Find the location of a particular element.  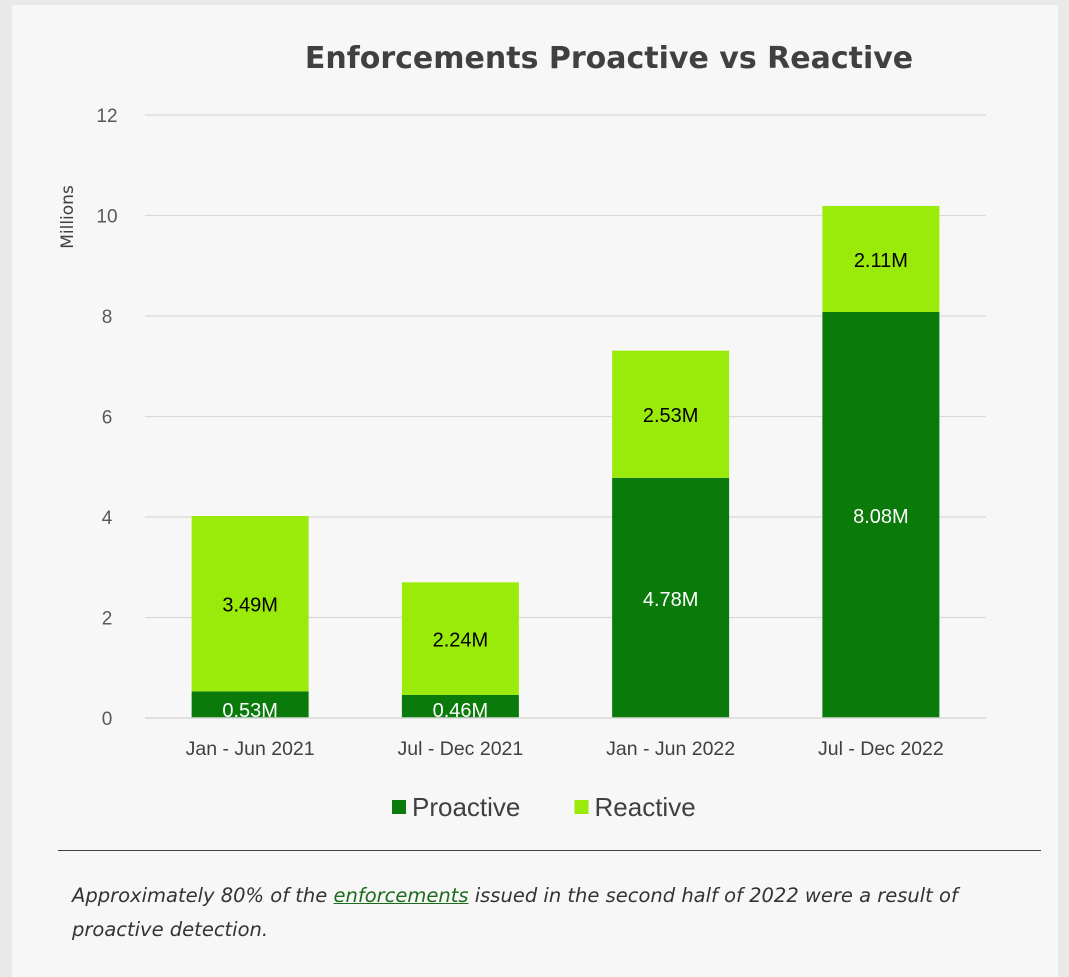

data-label: 8.08M is located at coordinates (881, 517).